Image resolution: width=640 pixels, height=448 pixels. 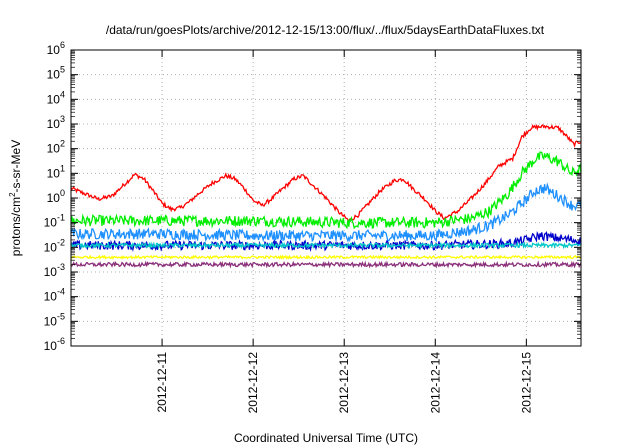 What do you see at coordinates (56, 147) in the screenshot?
I see `y-tick-label: 10²` at bounding box center [56, 147].